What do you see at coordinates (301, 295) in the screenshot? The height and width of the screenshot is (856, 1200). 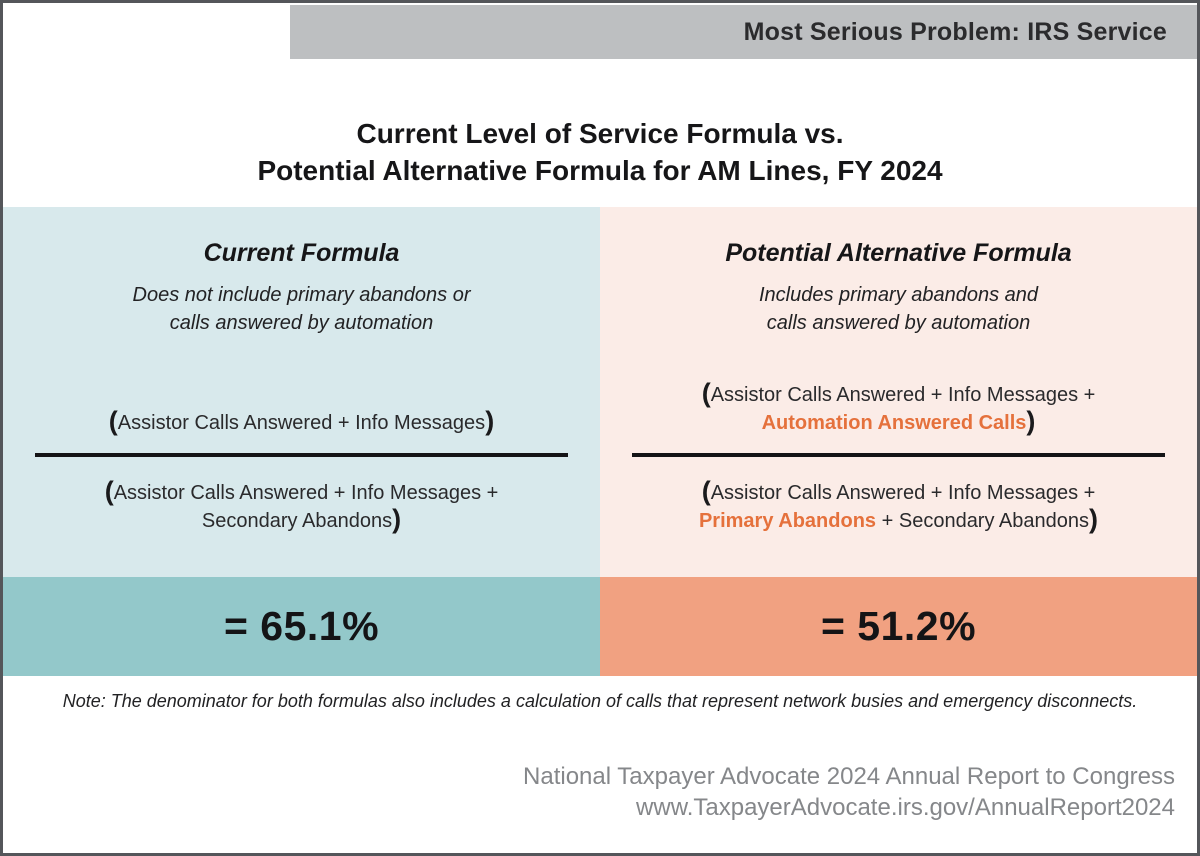 I see `current-subtitle-line1: Does not include primary abandons or` at bounding box center [301, 295].